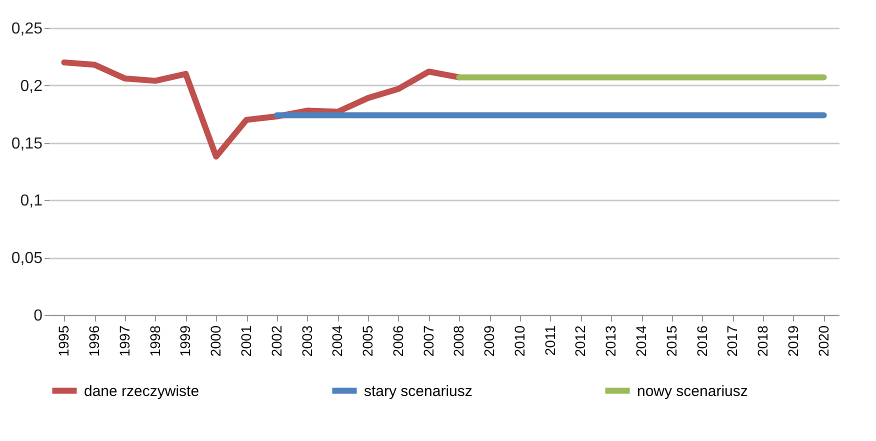  Describe the element at coordinates (823, 341) in the screenshot. I see `x-tick-label: 2020` at that location.